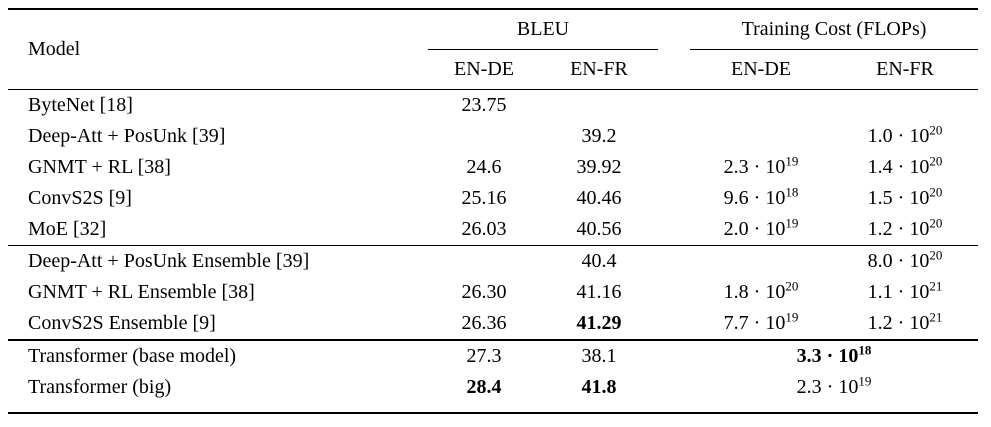 The height and width of the screenshot is (427, 991). What do you see at coordinates (599, 198) in the screenshot?
I see `bleu-en-fr: 40.46` at bounding box center [599, 198].